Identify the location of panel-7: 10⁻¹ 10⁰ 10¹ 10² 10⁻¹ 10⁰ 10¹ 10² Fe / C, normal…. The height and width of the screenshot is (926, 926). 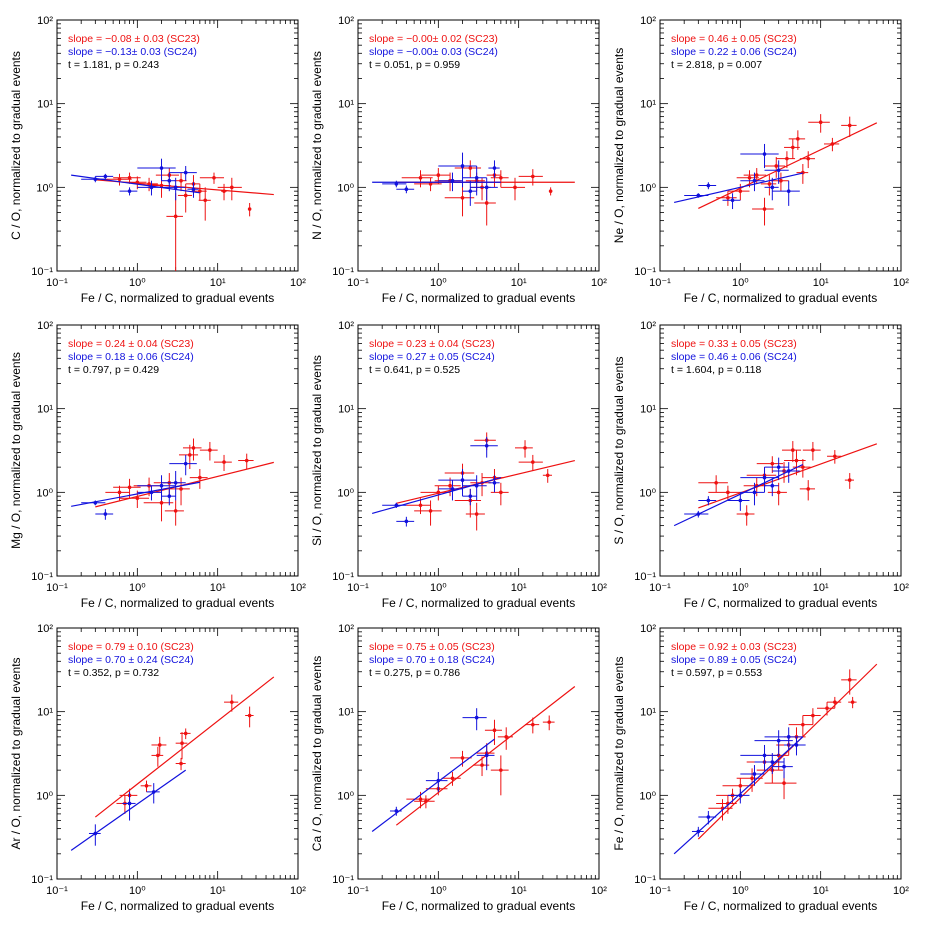
(157, 768).